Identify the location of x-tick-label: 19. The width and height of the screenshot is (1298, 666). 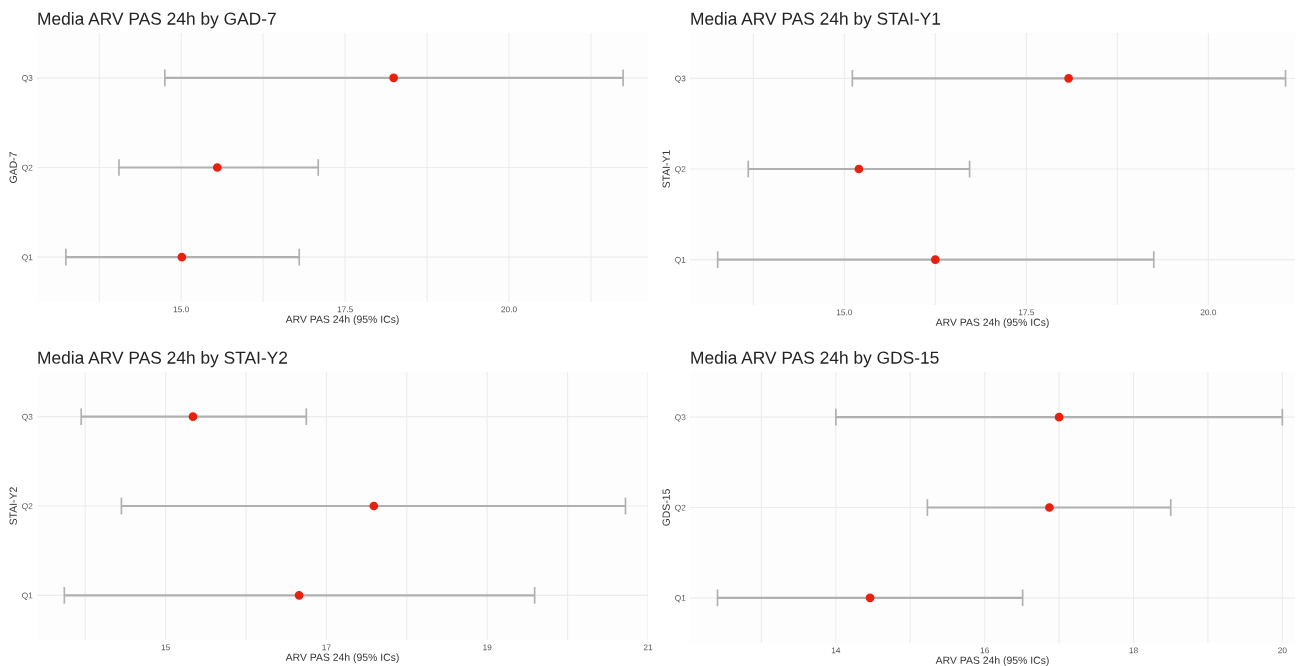
(487, 647).